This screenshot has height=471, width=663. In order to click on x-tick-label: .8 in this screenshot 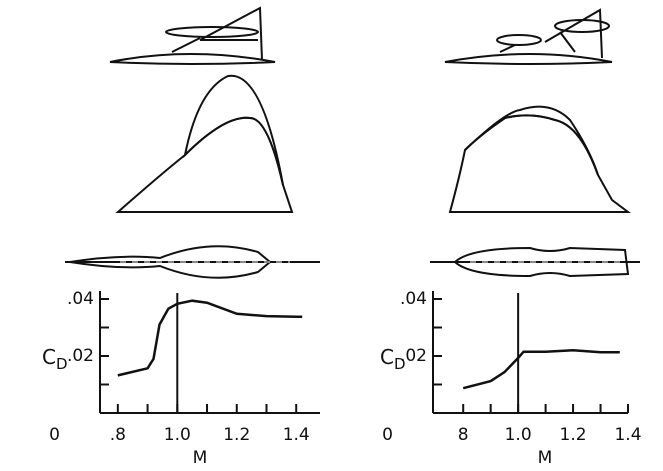, I will do `click(118, 435)`.